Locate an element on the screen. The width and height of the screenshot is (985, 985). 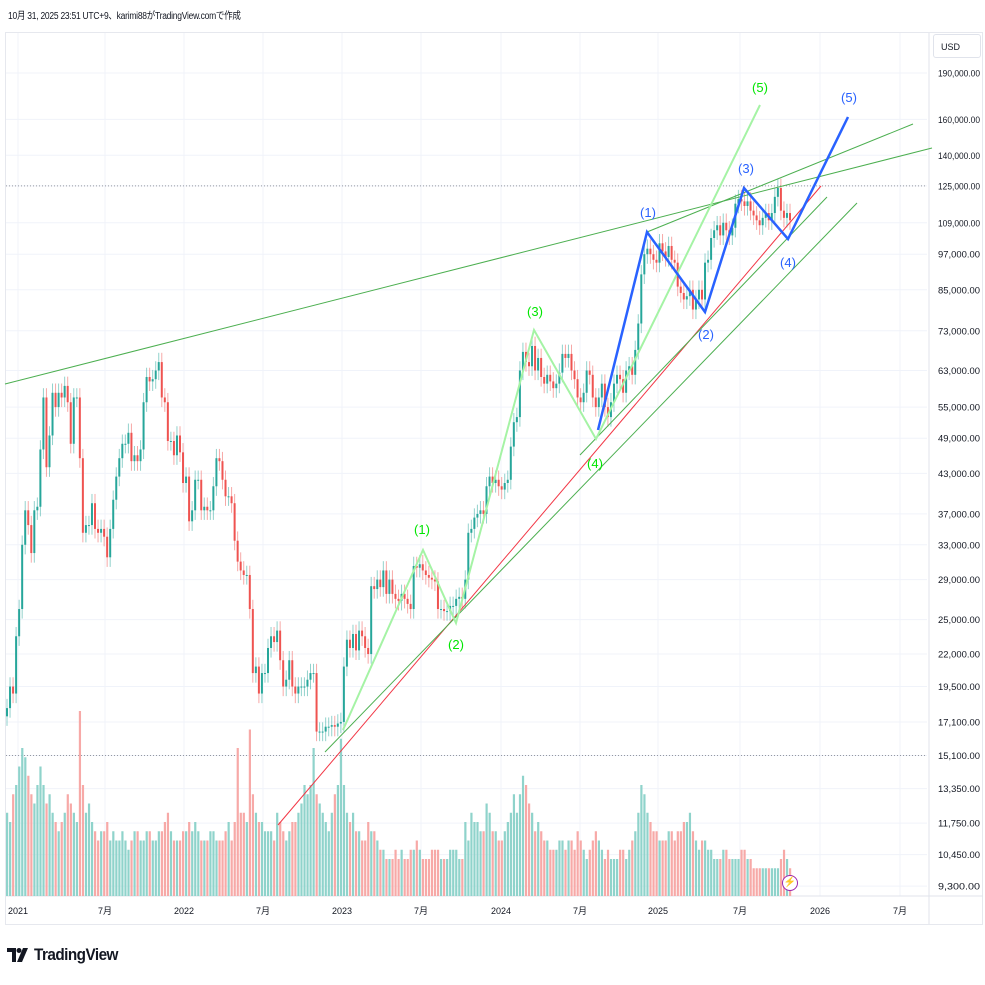
price-tick-label: 49,000.00 is located at coordinates (959, 439).